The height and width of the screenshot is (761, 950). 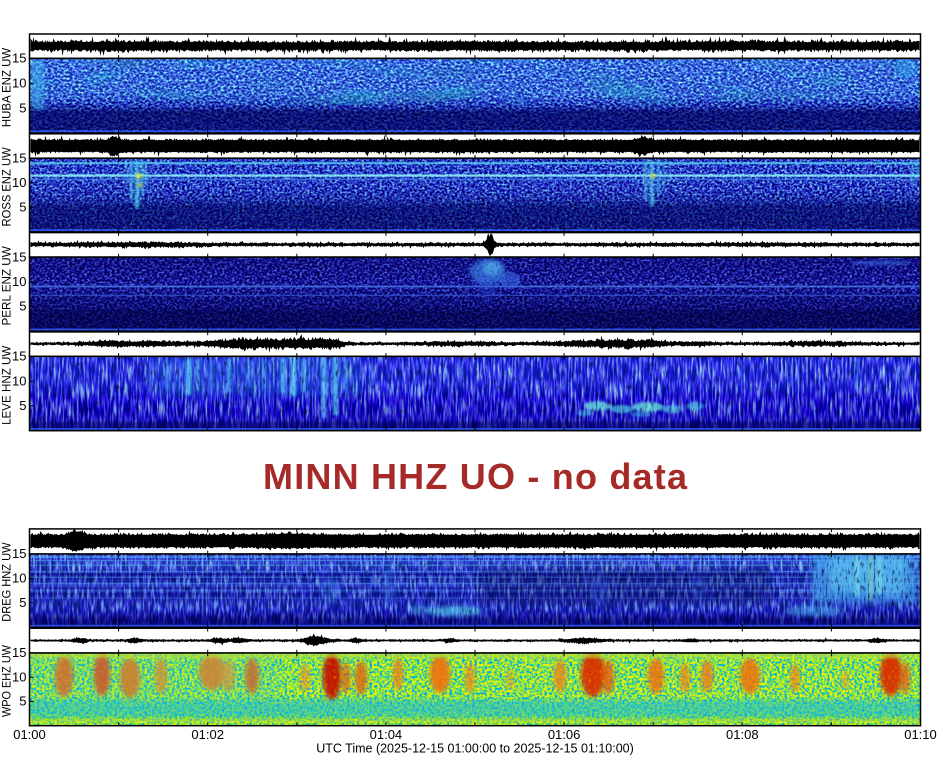 What do you see at coordinates (7, 286) in the screenshot?
I see `svg-text: PERL ENZ UW` at bounding box center [7, 286].